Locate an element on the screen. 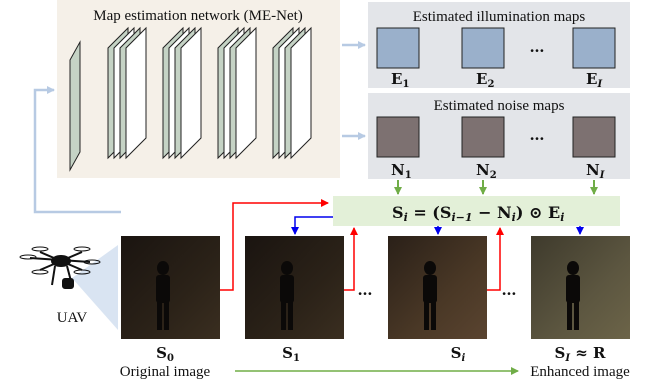  illumination-title: Estimated illumination maps is located at coordinates (499, 17).